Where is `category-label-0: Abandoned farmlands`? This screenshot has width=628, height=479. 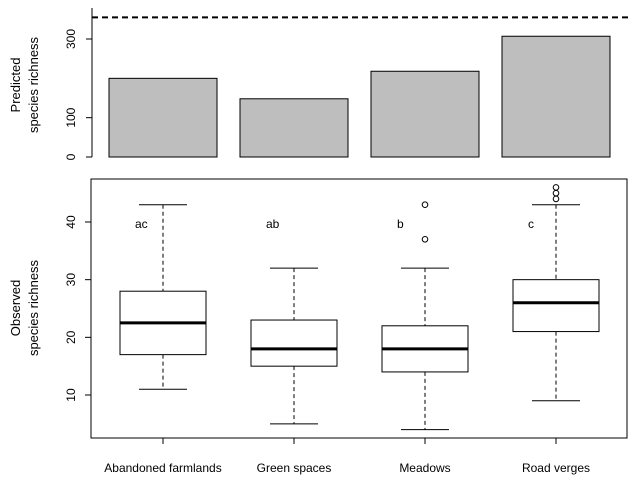 category-label-0: Abandoned farmlands is located at coordinates (162, 468).